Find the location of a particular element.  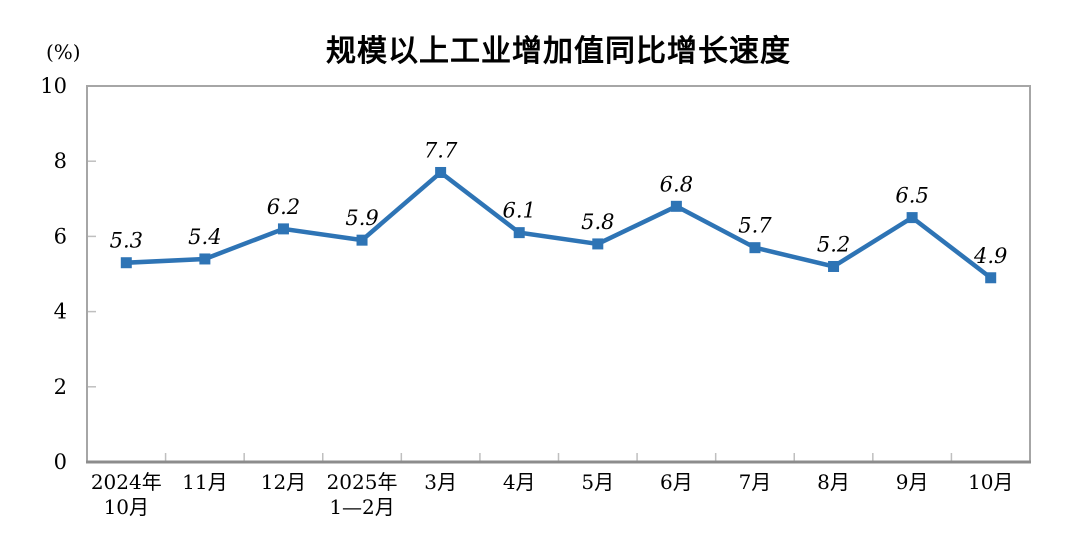

x-axis-tick-label: 2024年 is located at coordinates (126, 482).